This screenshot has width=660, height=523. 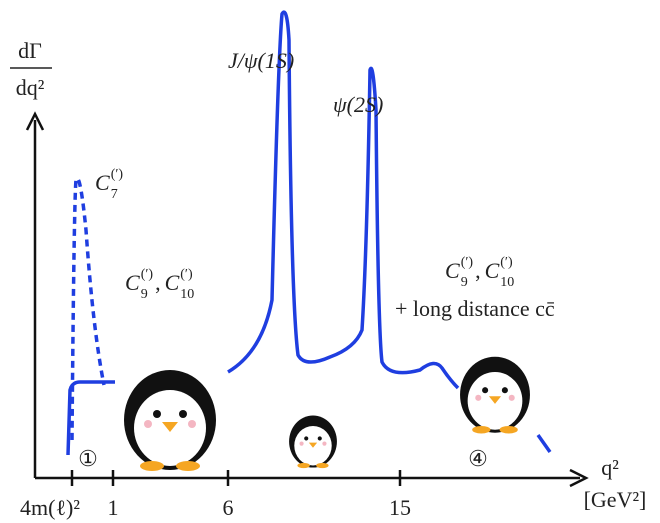 What do you see at coordinates (113, 507) in the screenshot?
I see `x-tick-label: 1` at bounding box center [113, 507].